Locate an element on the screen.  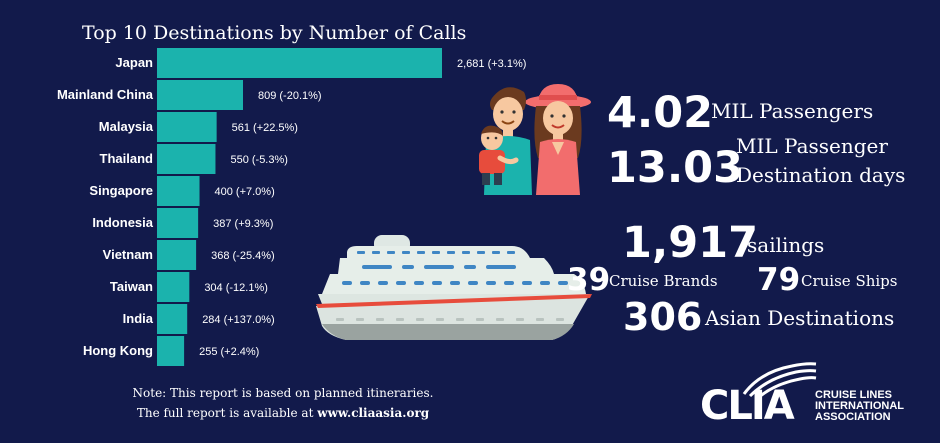
category-label: Hong Kong is located at coordinates (118, 350).